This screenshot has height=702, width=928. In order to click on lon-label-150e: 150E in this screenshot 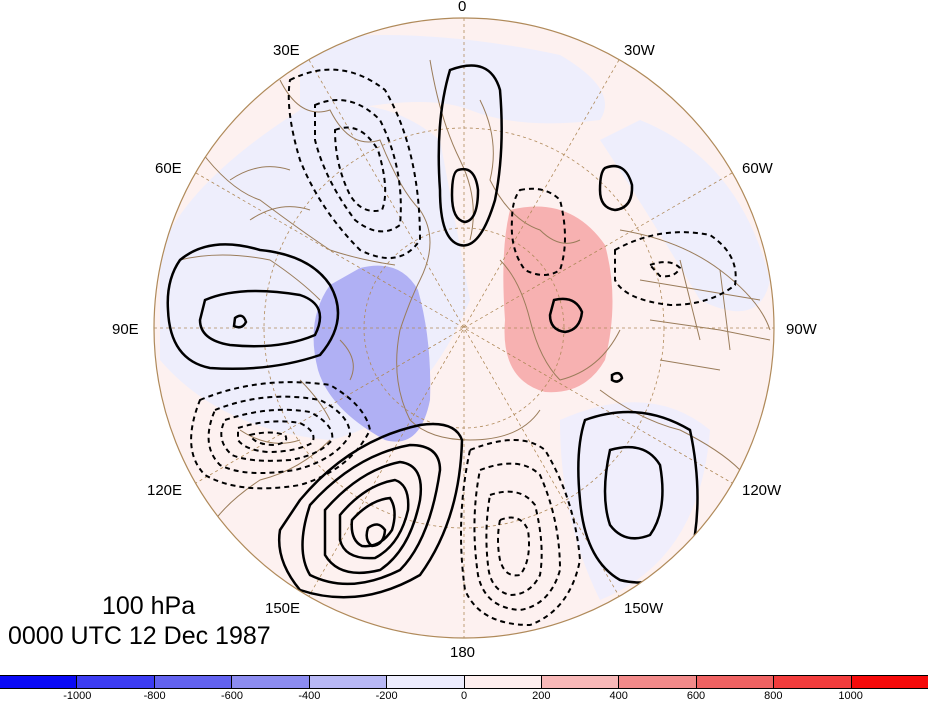, I will do `click(283, 608)`.